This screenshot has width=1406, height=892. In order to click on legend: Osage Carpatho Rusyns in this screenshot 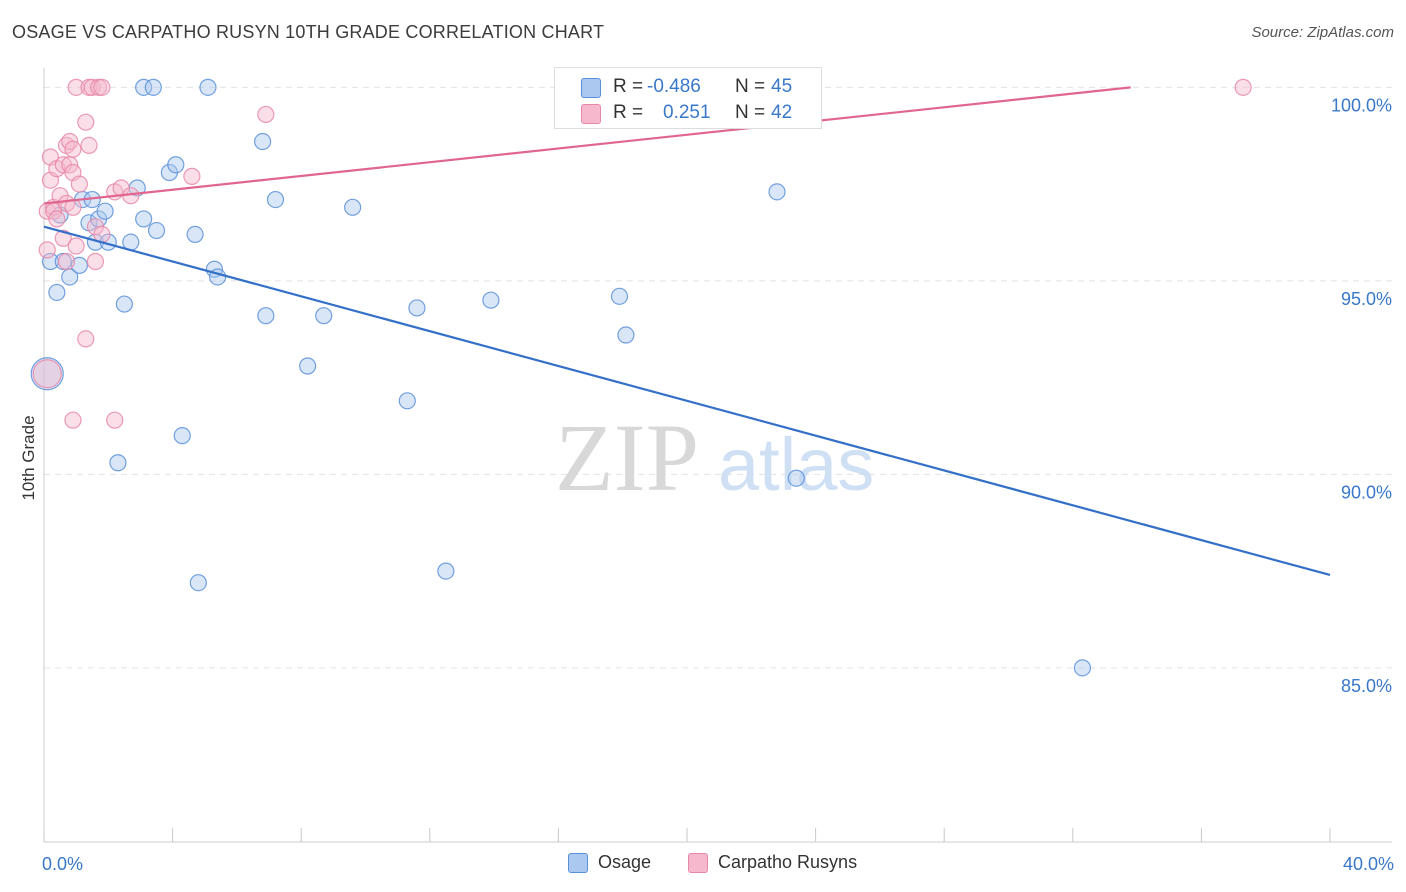, I will do `click(703, 865)`.